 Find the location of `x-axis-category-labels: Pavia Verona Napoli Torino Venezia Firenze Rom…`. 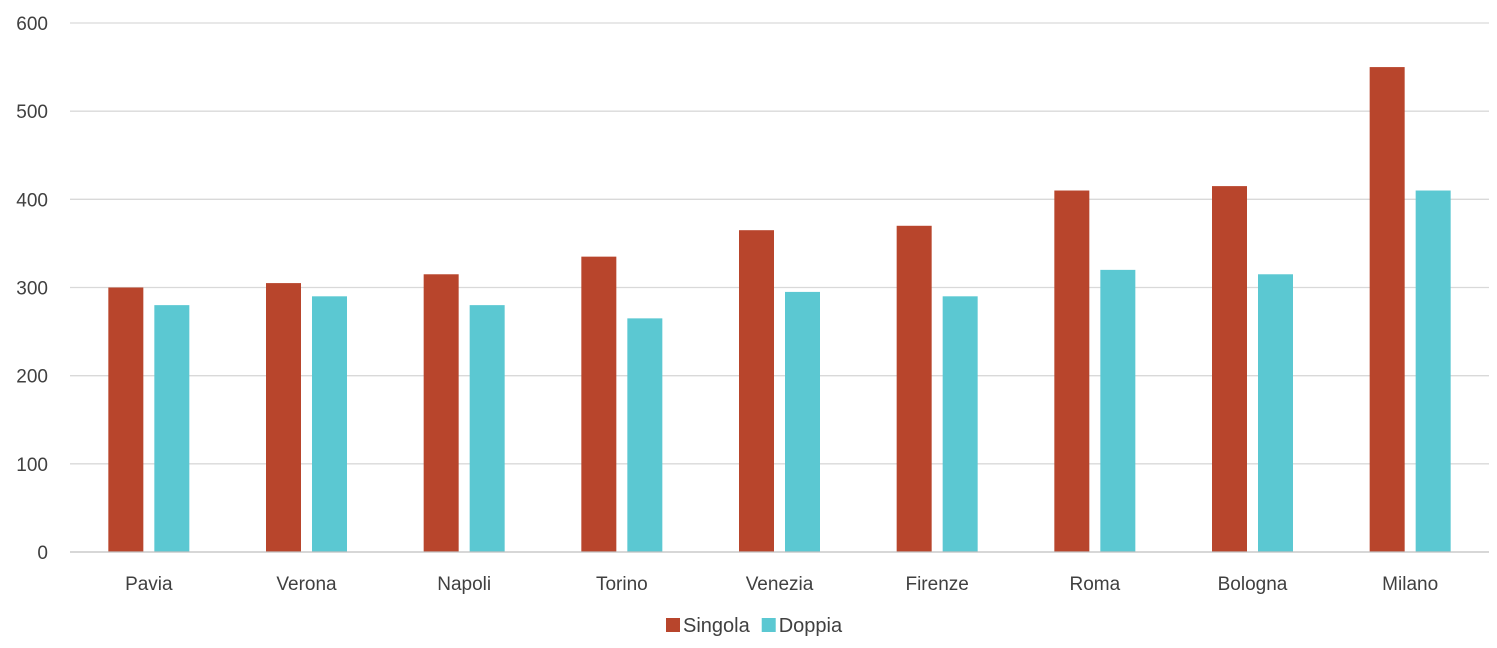

x-axis-category-labels: Pavia Verona Napoli Torino Venezia Firenze Rom… is located at coordinates (781, 584).